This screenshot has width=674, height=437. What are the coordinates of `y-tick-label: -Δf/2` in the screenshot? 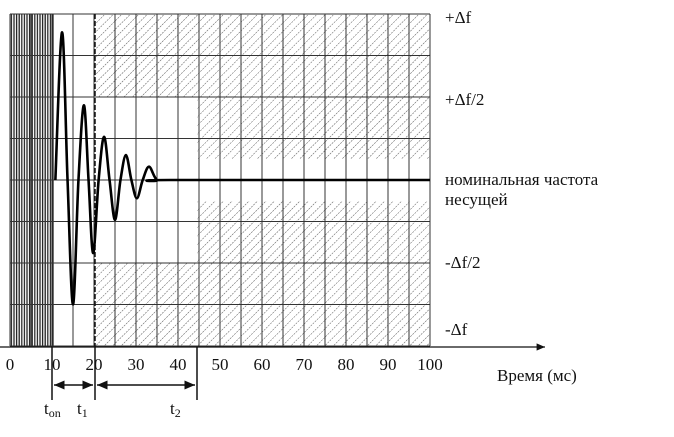 It's located at (463, 262).